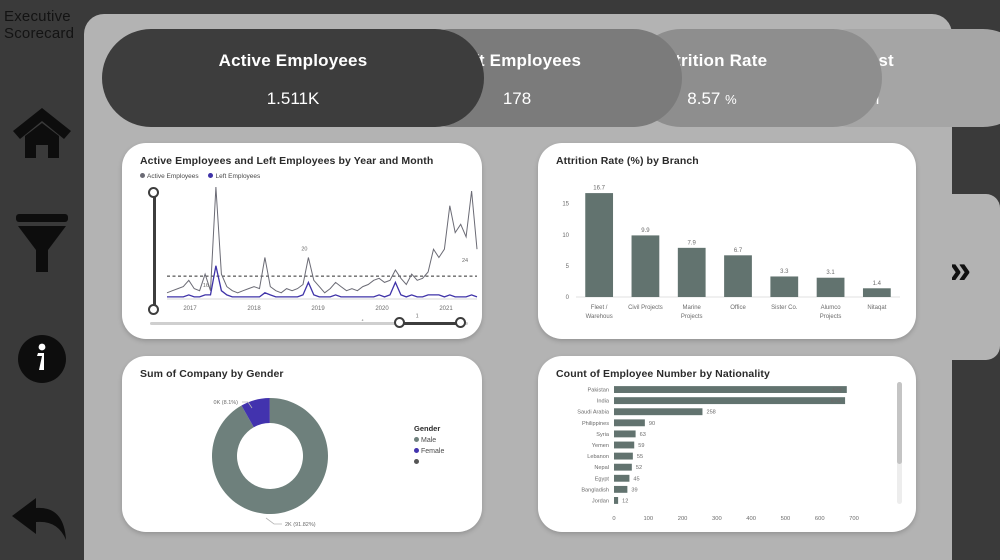 This screenshot has width=1000, height=560. I want to click on svg-text: 39, so click(634, 490).